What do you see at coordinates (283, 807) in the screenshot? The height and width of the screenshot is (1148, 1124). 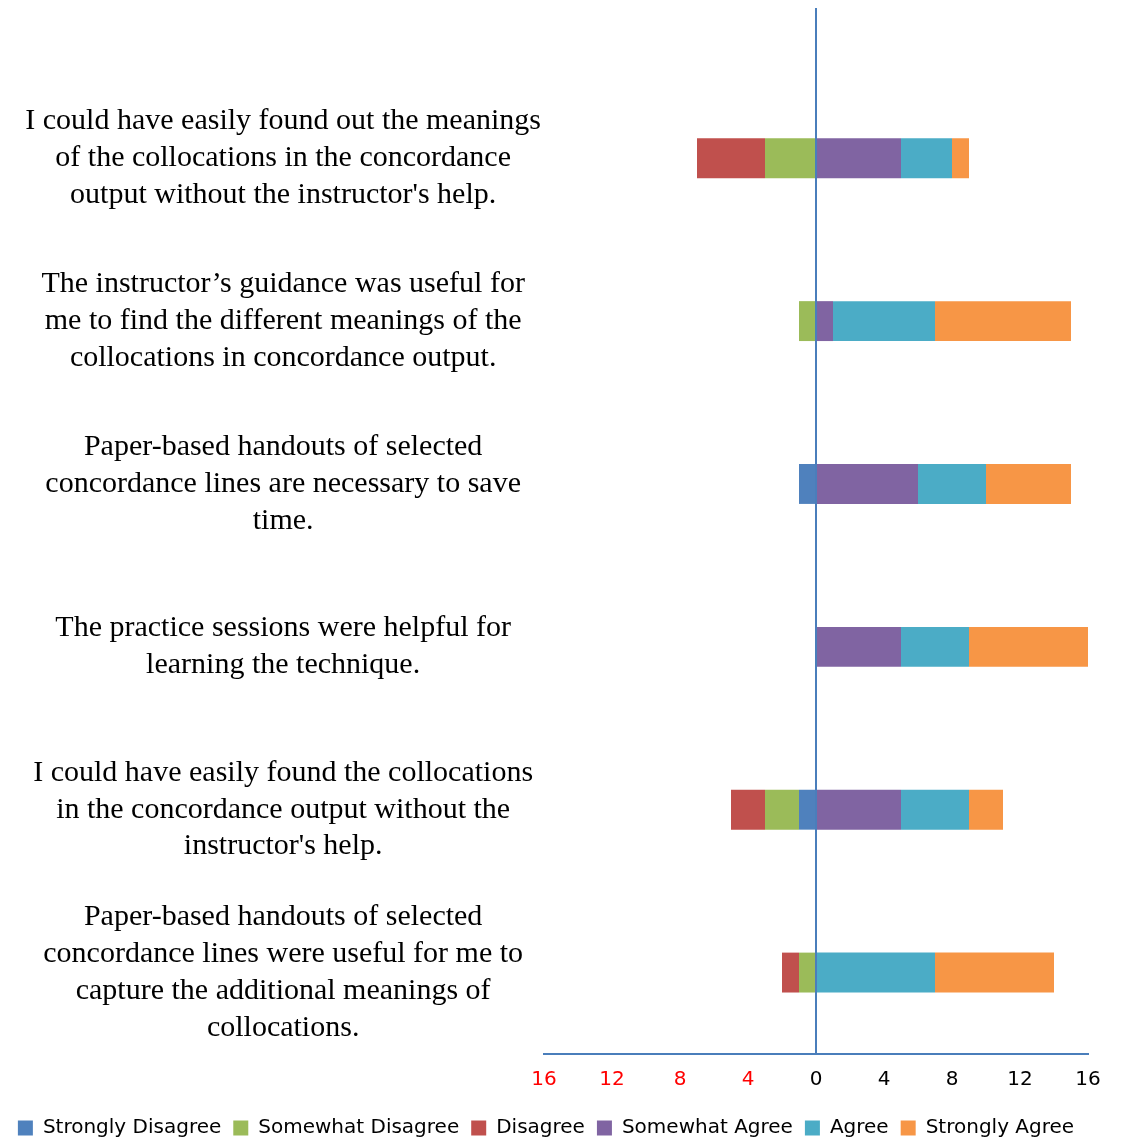 I see `y-tick-label: I could have easily found the collocations in the concordance output without the instructor's help.` at bounding box center [283, 807].